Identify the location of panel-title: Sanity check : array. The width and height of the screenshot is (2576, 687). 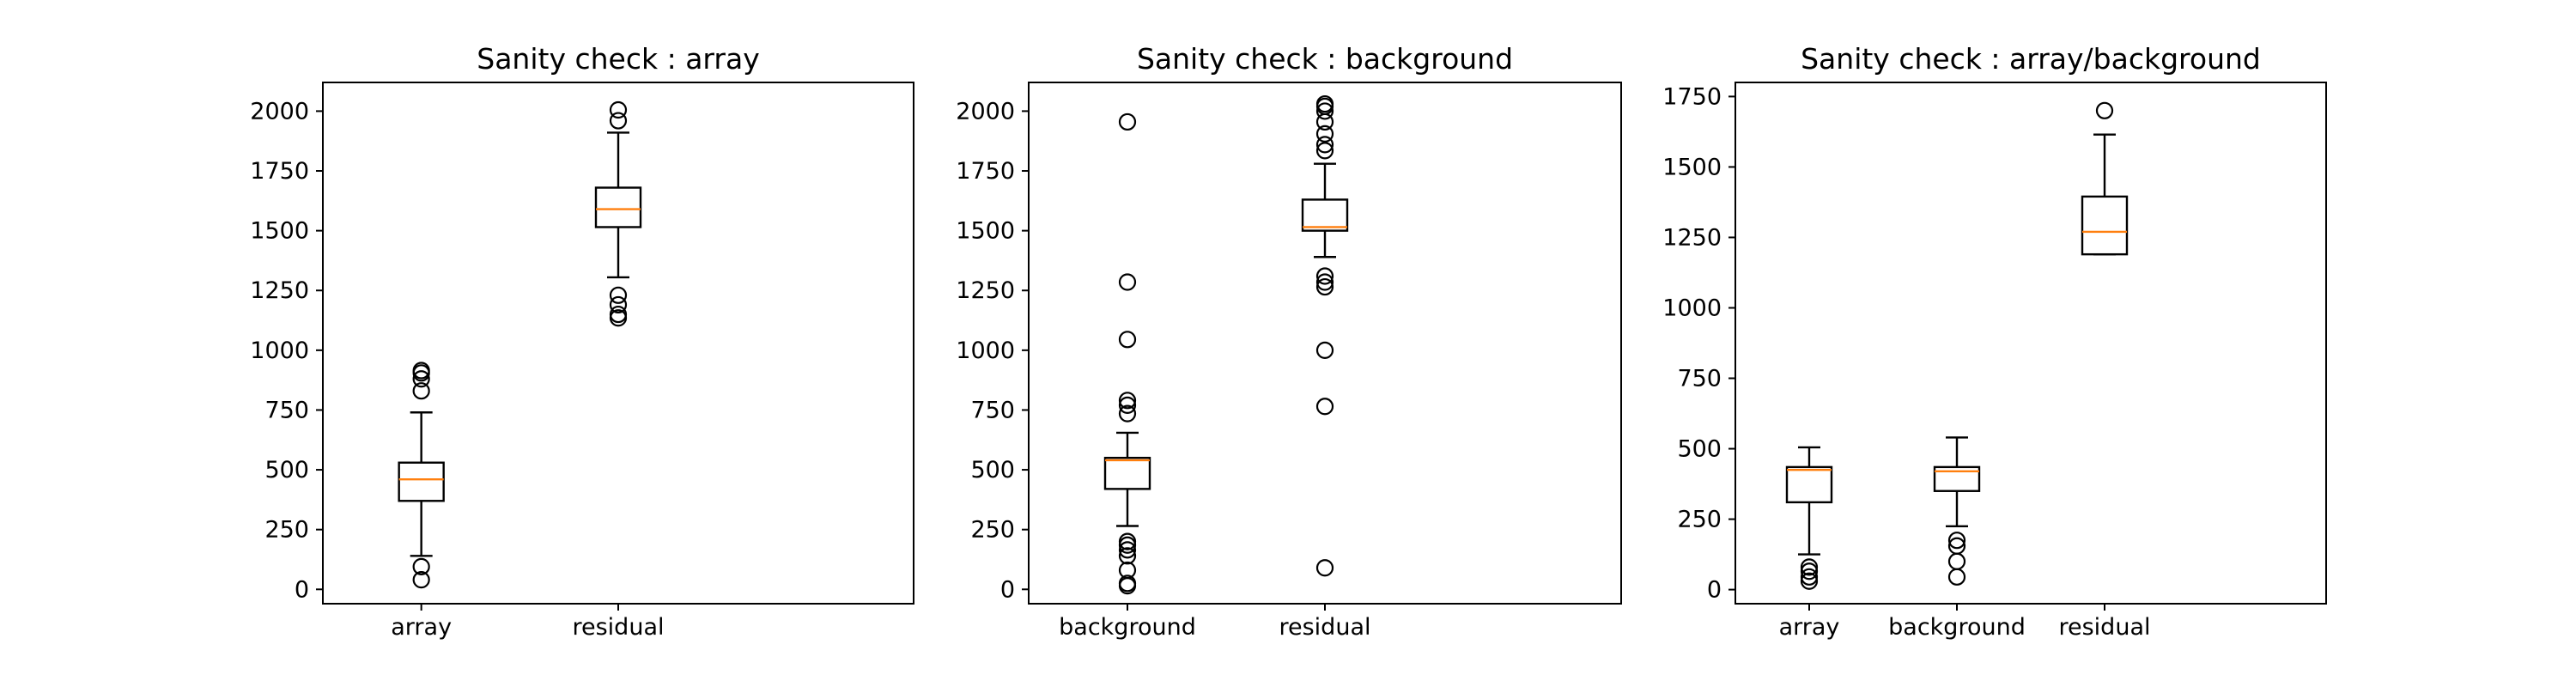
(618, 59).